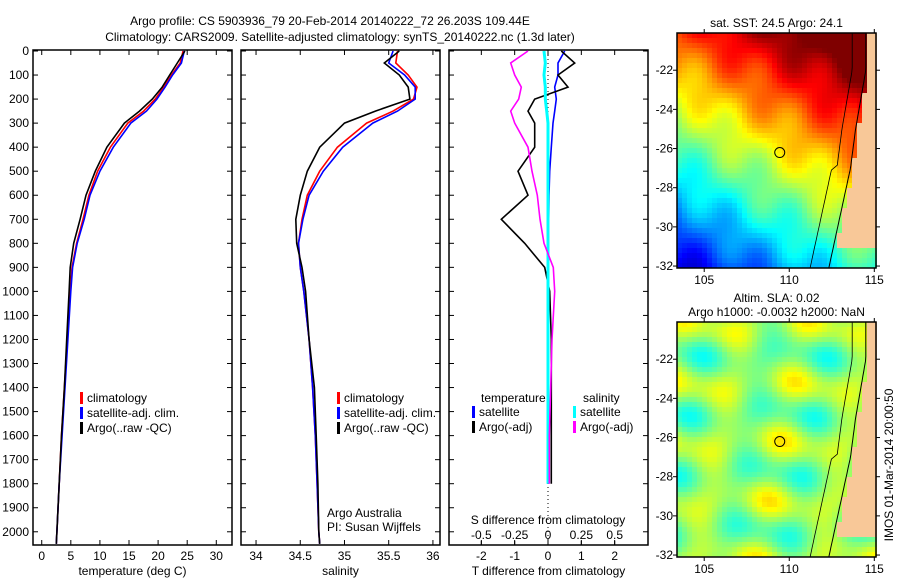 Image resolution: width=900 pixels, height=580 pixels. Describe the element at coordinates (889, 464) in the screenshot. I see `side-timestamp-label: IMOS 01-Mar-2014 20:00:50` at that location.